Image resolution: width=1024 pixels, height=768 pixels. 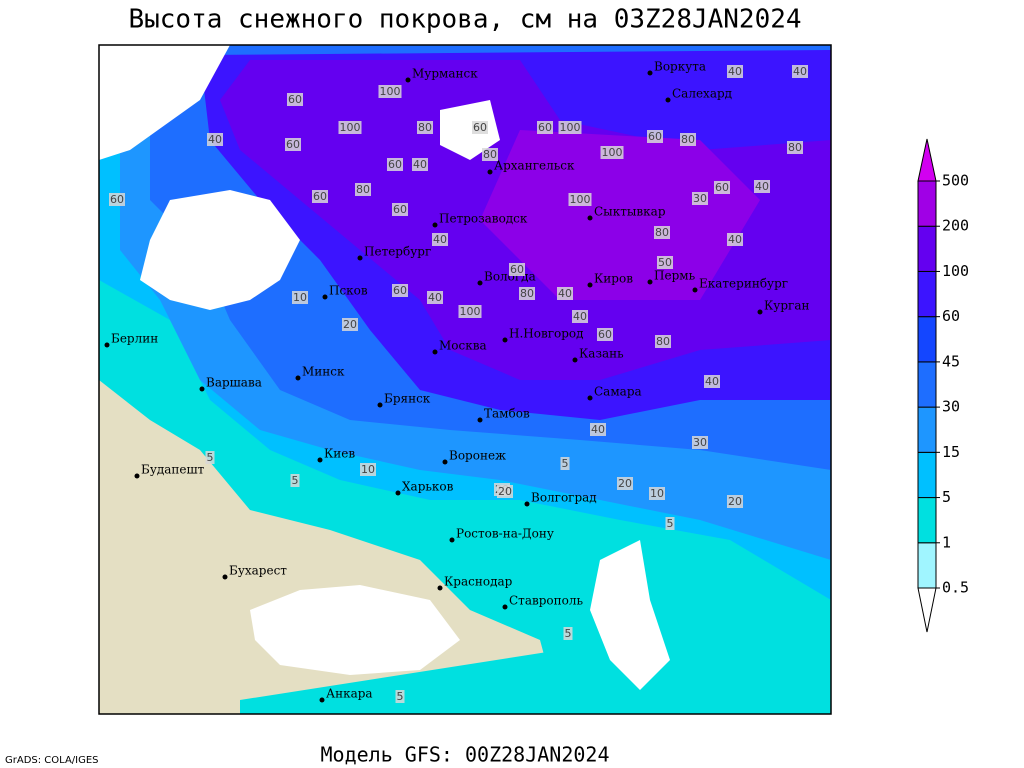 I want to click on city-label: Варшава, so click(x=234, y=383).